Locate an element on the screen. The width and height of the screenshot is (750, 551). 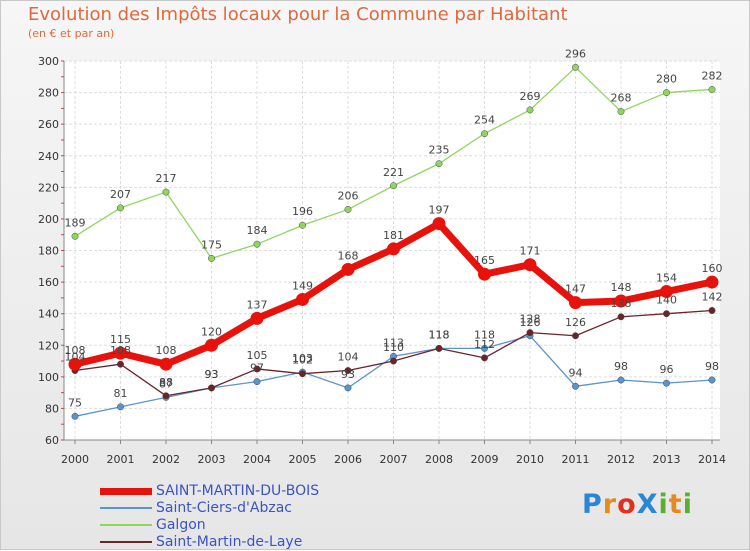
x-tick-label: 2004 is located at coordinates (257, 459).